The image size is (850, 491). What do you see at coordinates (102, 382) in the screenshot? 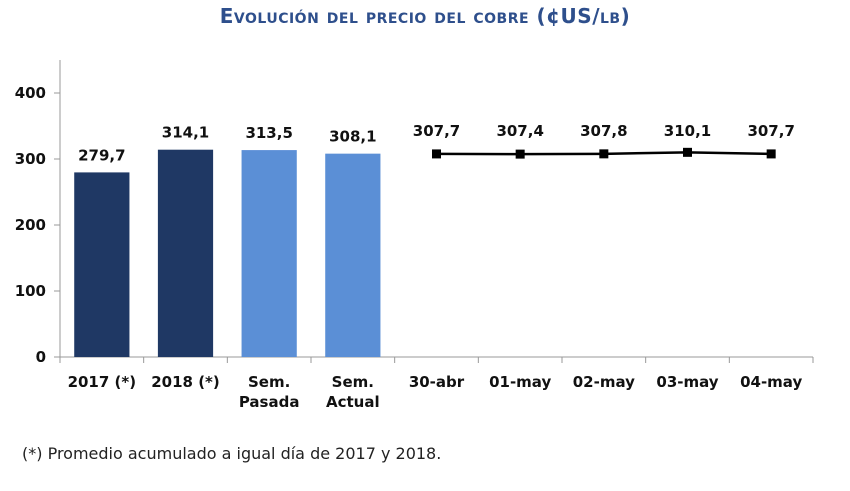
I see `x-tick-label: 2017 (*)` at bounding box center [102, 382].